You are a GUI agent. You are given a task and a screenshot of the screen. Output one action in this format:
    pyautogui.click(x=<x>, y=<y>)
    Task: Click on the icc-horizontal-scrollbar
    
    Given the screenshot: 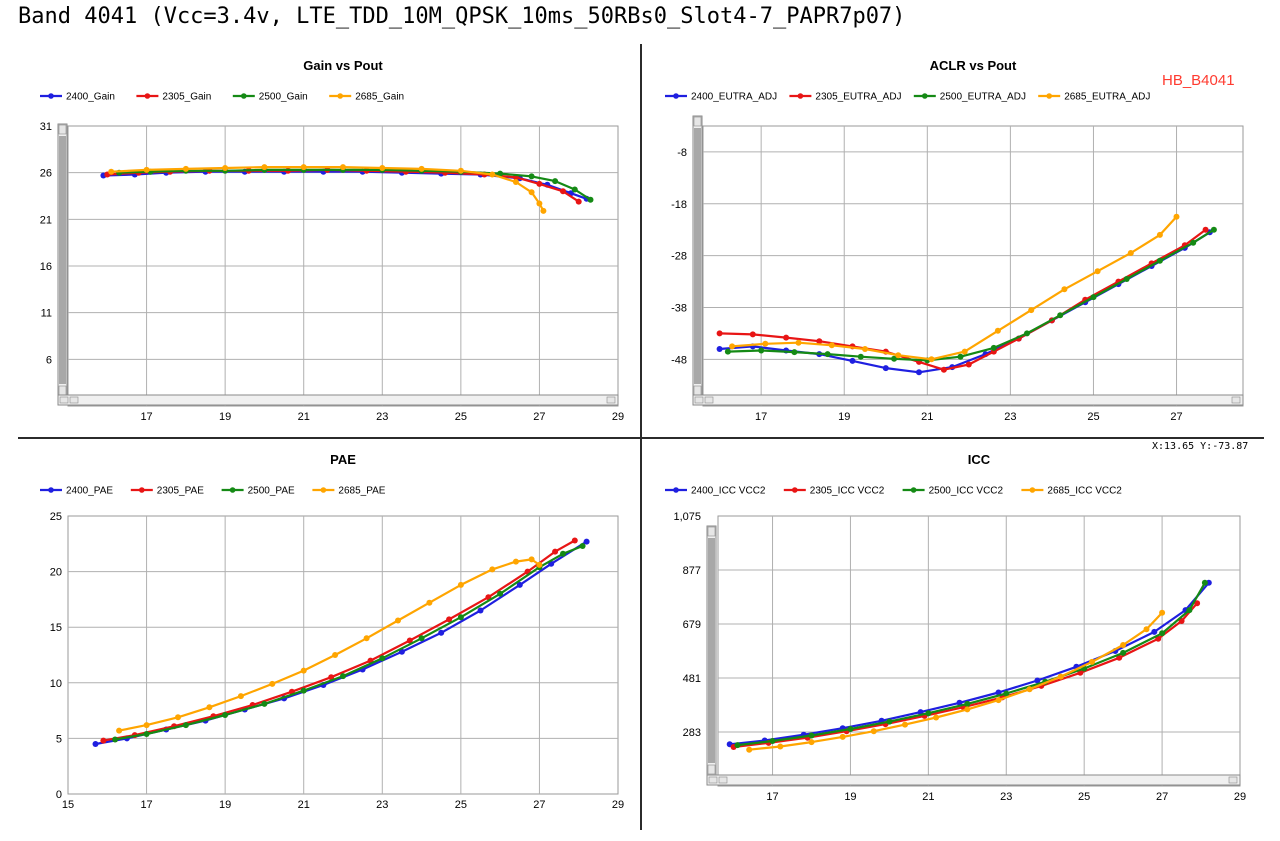 What is the action you would take?
    pyautogui.click(x=973, y=780)
    